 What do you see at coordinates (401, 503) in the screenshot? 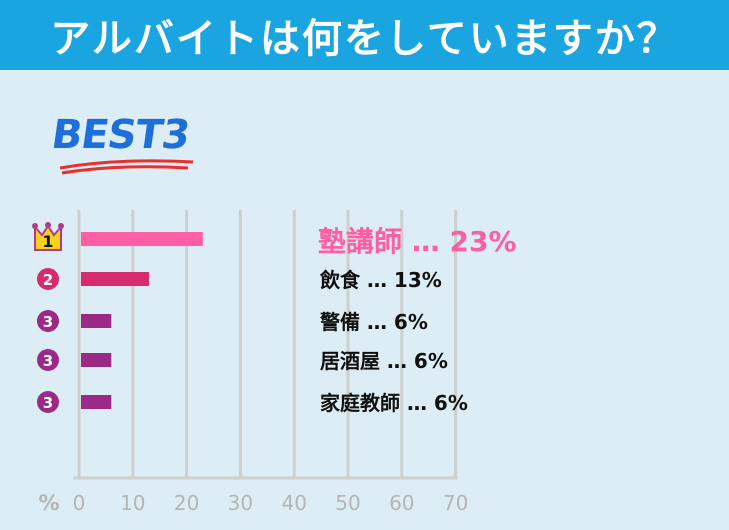
I see `x-tick-label: 60` at bounding box center [401, 503].